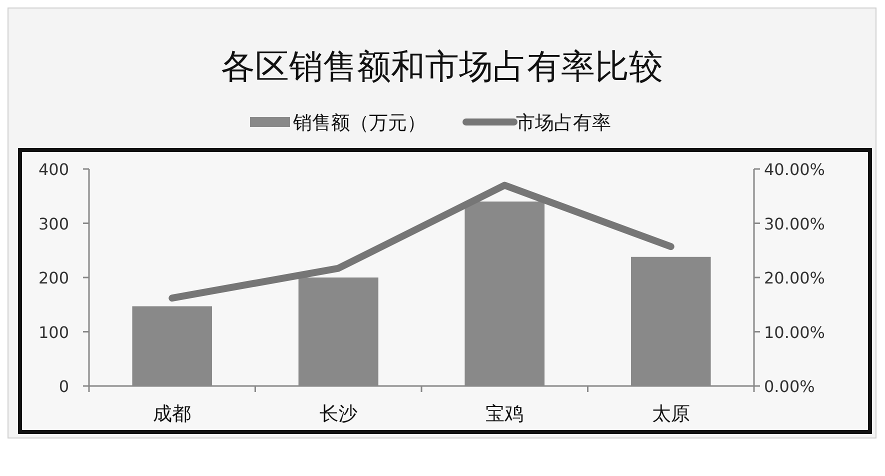 Image resolution: width=885 pixels, height=476 pixels. I want to click on y2-tick-label: 40.00%, so click(795, 169).